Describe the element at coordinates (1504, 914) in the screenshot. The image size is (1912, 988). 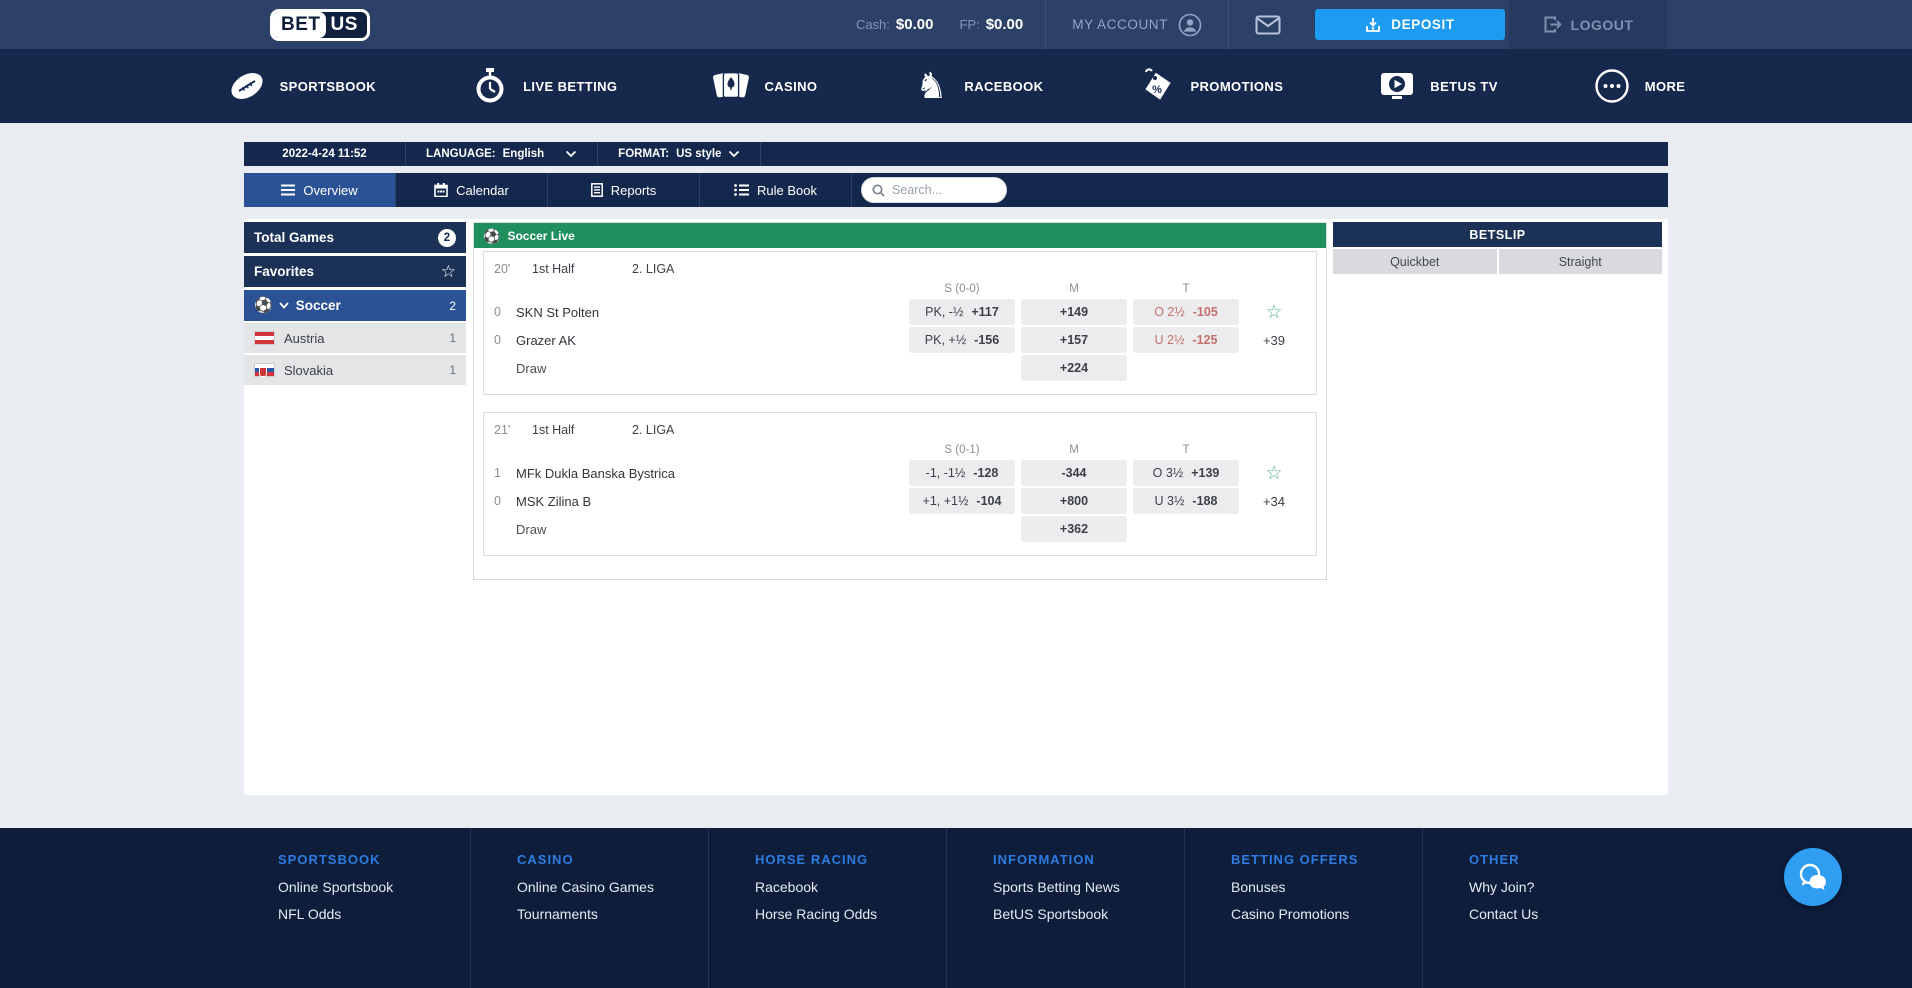
I see `footer-link: Contact Us` at that location.